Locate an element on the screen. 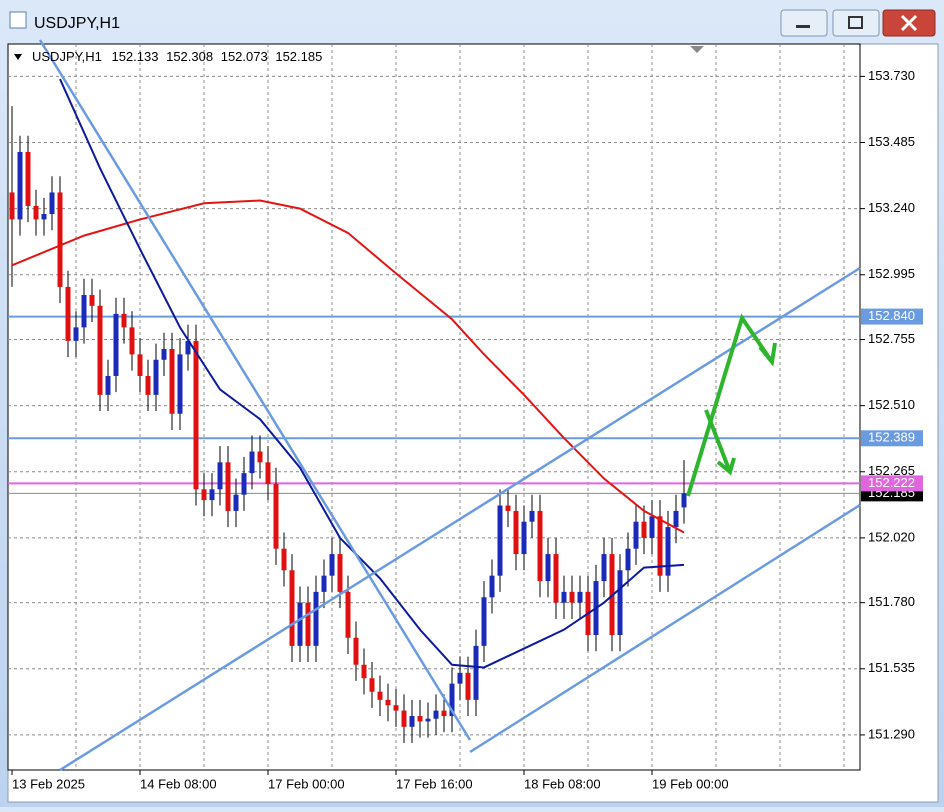 The height and width of the screenshot is (812, 944). y-tick-label: 151.780 is located at coordinates (891, 601).